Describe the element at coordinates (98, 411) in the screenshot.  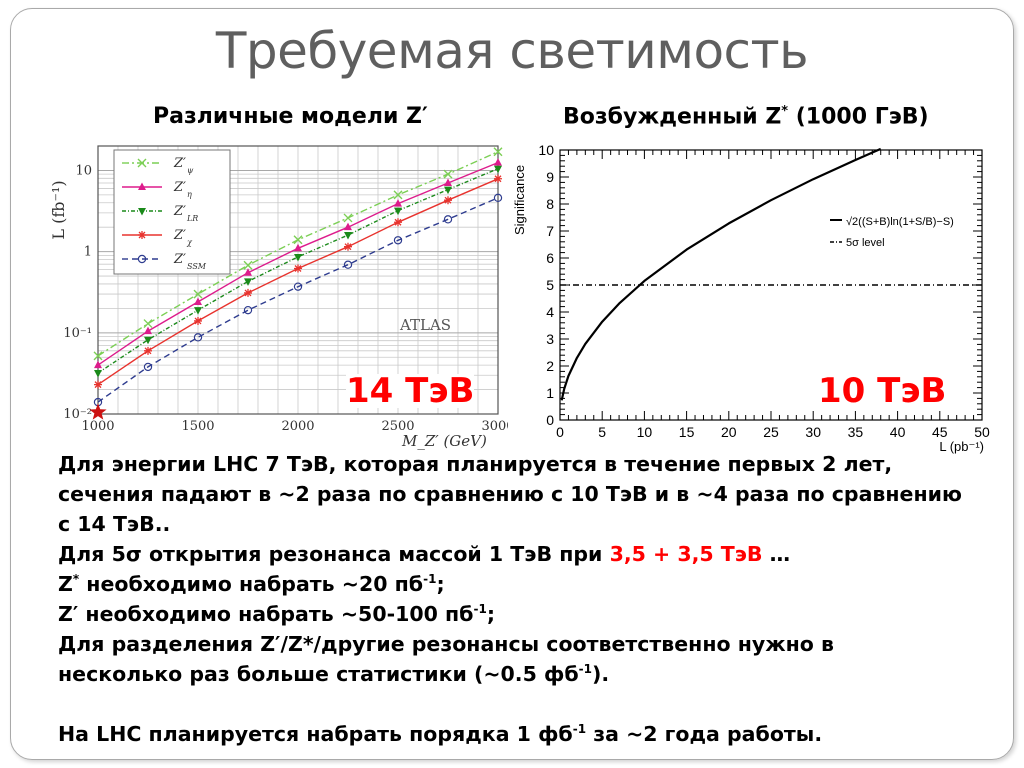
I see `highlight-star` at that location.